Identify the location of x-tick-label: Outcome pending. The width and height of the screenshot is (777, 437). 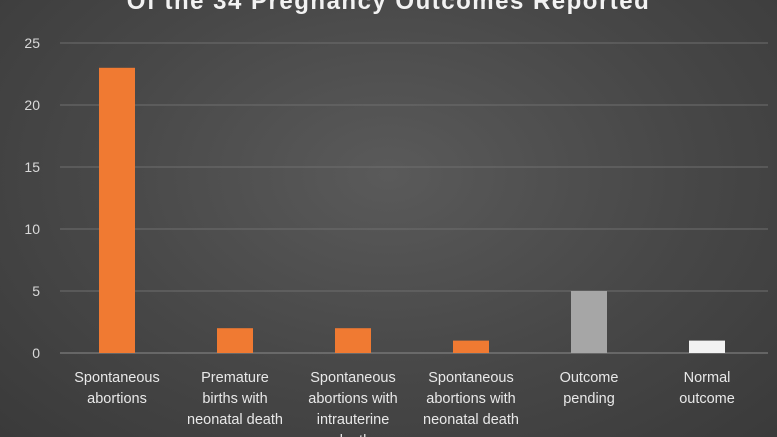
(589, 388).